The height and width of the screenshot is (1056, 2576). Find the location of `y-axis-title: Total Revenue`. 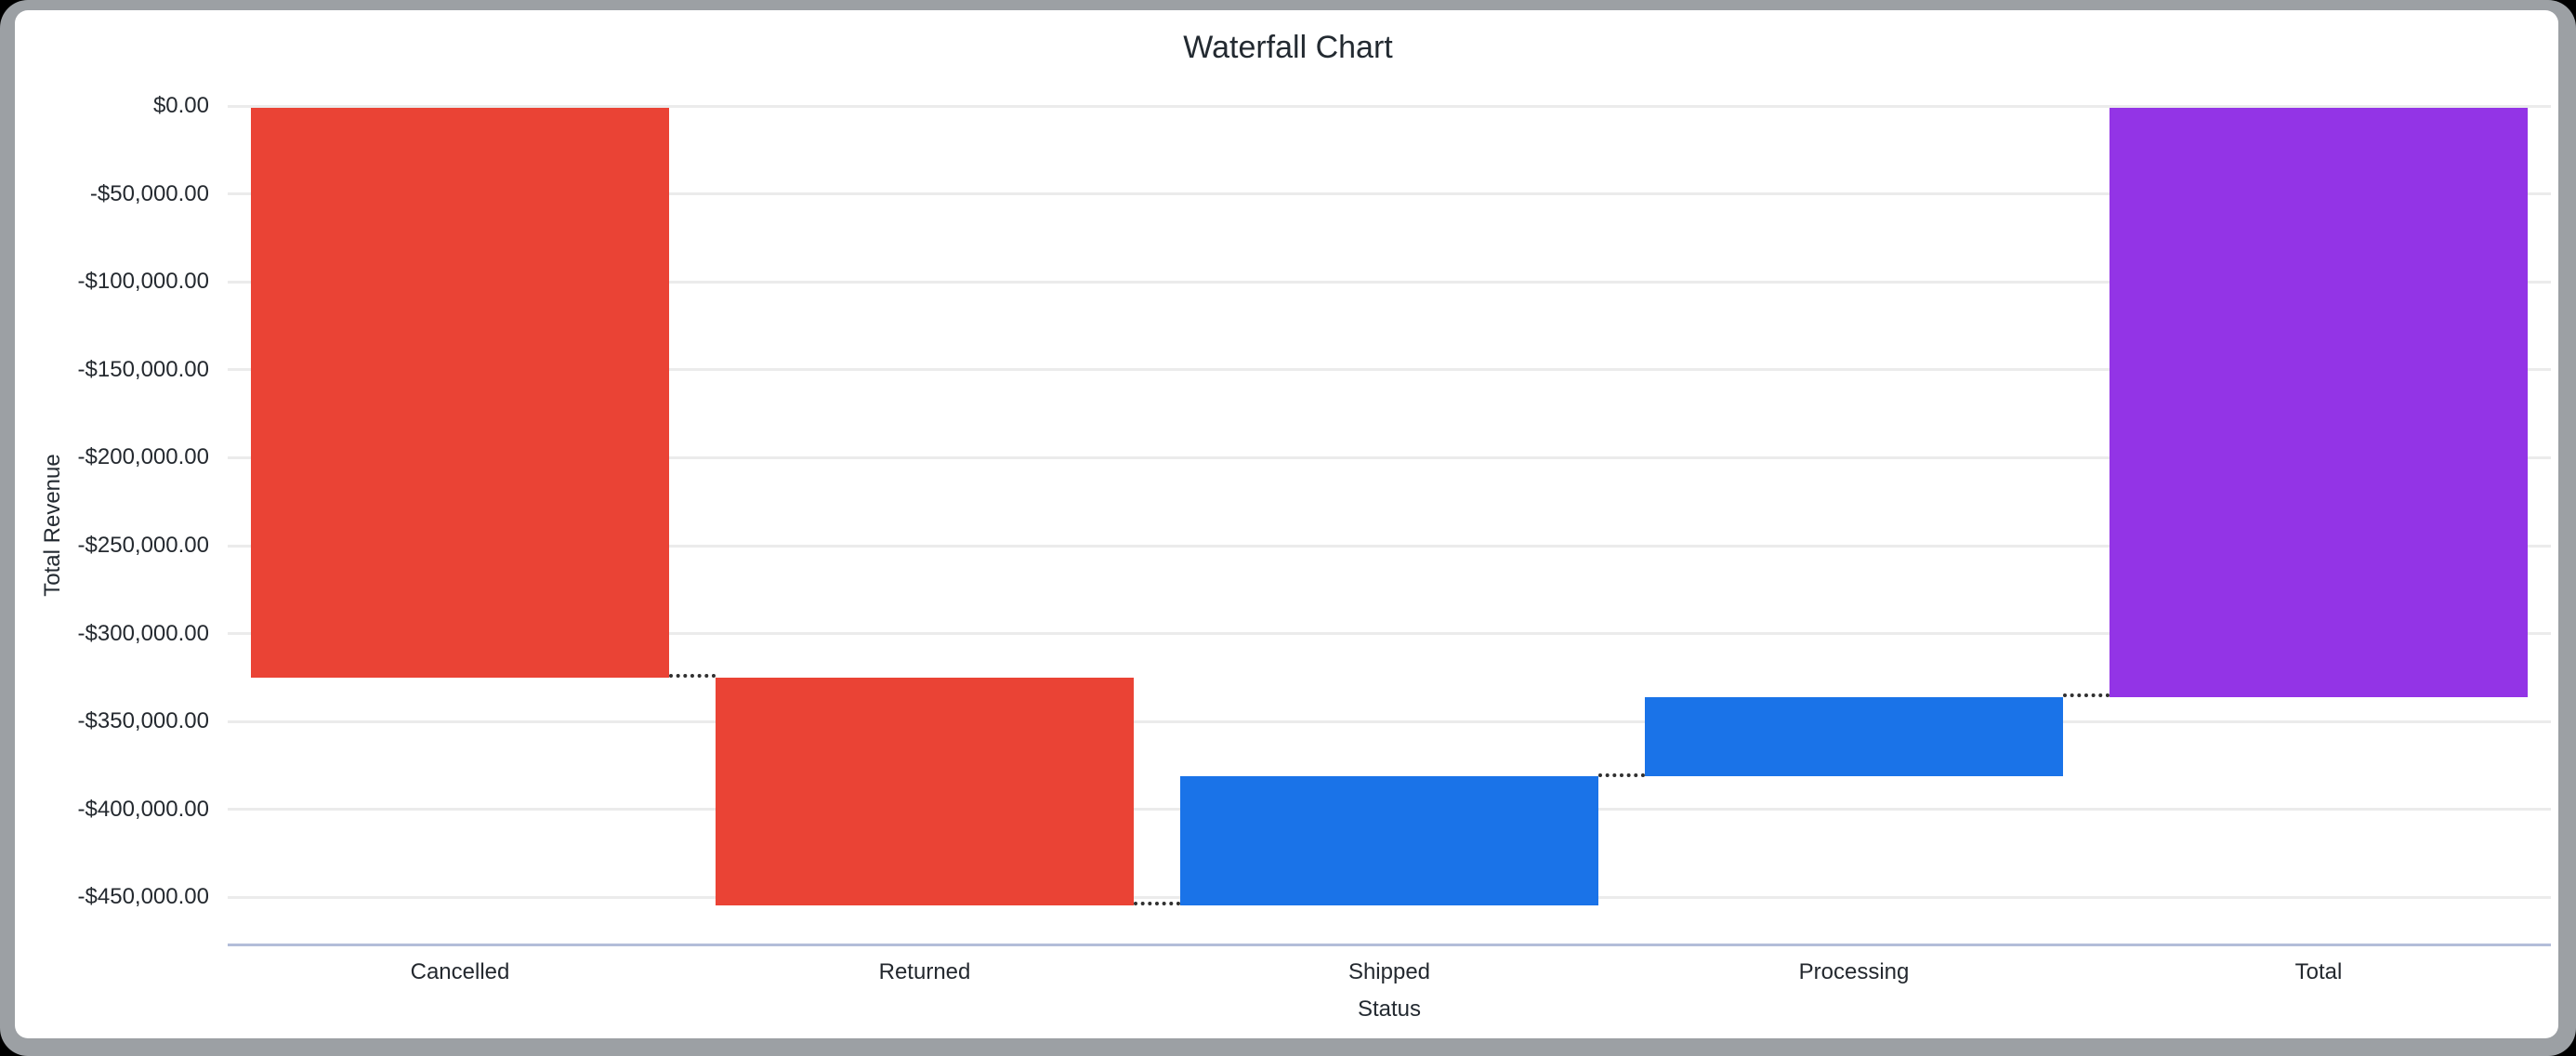

y-axis-title: Total Revenue is located at coordinates (52, 525).